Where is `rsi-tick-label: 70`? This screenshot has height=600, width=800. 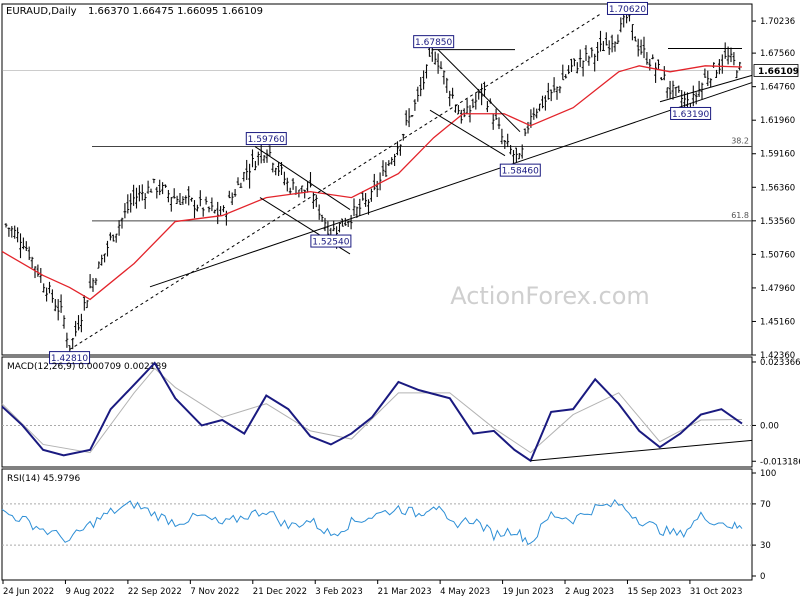 rsi-tick-label: 70 is located at coordinates (765, 505).